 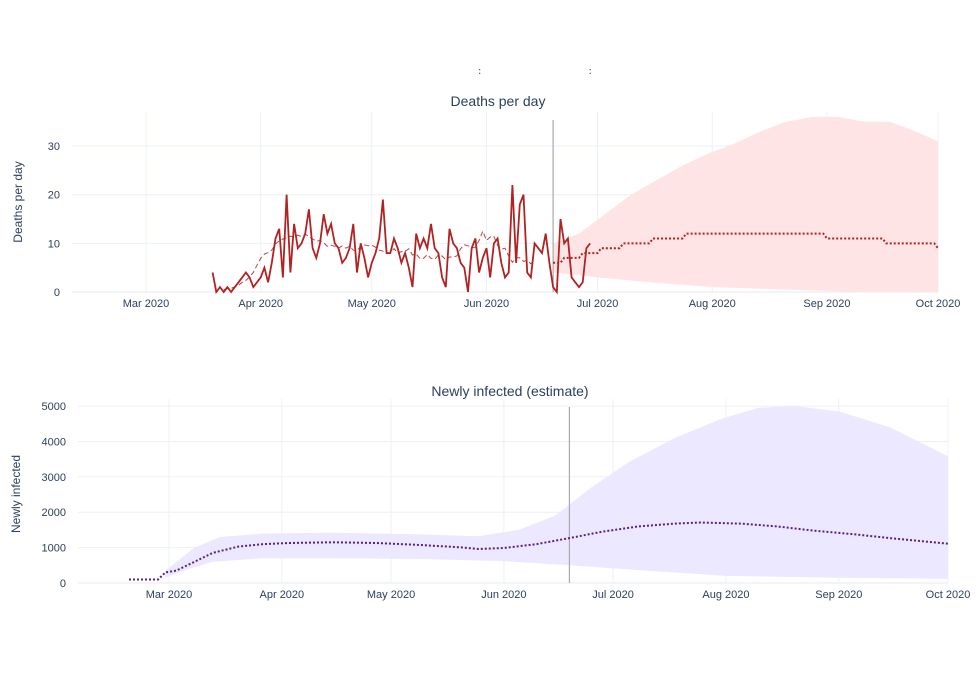 I want to click on rolling-average-line, so click(x=379, y=260).